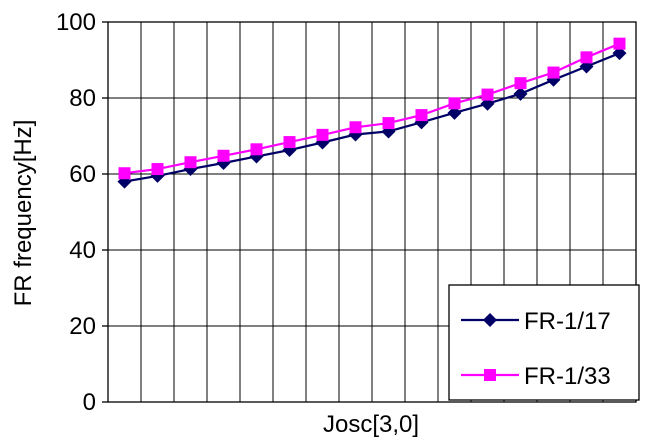 This screenshot has height=441, width=647. I want to click on legend-label-fr-1-17: FR-1/17, so click(567, 321).